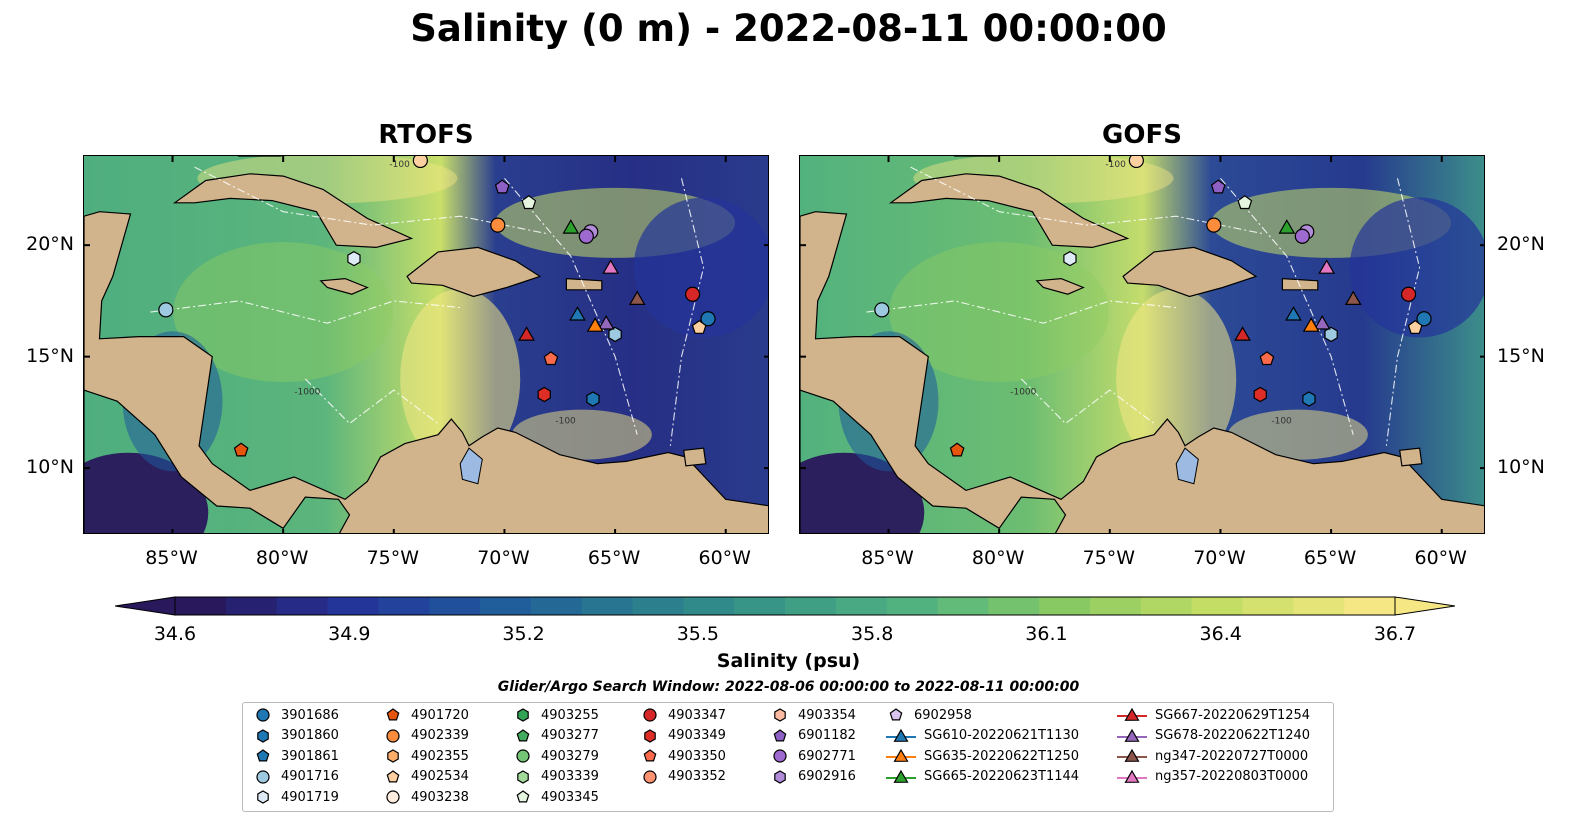 Image resolution: width=1577 pixels, height=827 pixels. Describe the element at coordinates (426, 756) in the screenshot. I see `legend-item: 4902355` at that location.